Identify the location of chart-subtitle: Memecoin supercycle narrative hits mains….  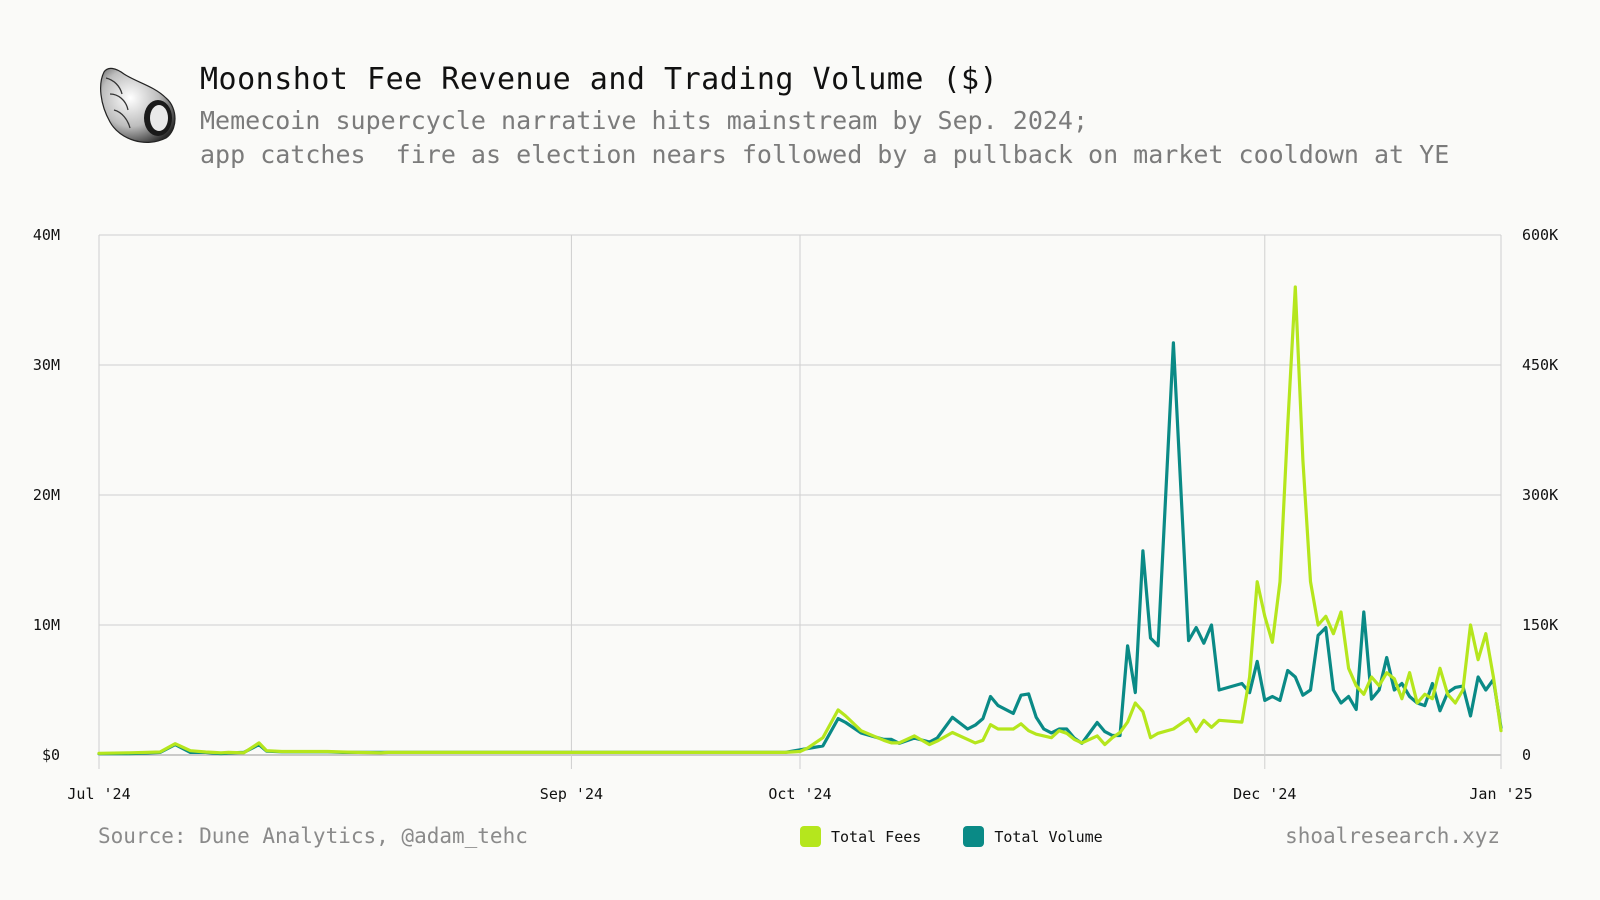
(824, 138).